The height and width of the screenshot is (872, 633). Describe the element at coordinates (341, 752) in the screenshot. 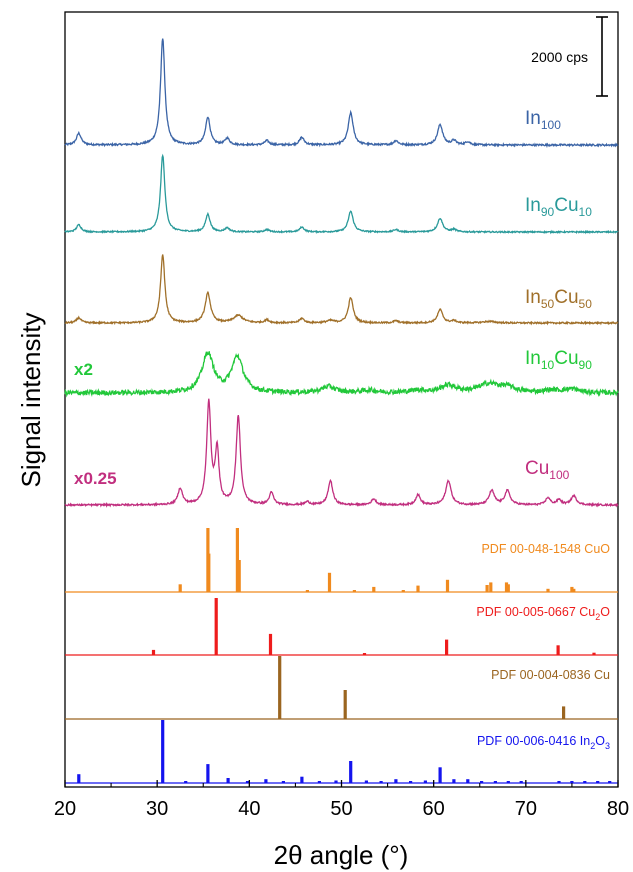

I see `reference-in2o3: PDF 00-006-0416 In2O3` at that location.